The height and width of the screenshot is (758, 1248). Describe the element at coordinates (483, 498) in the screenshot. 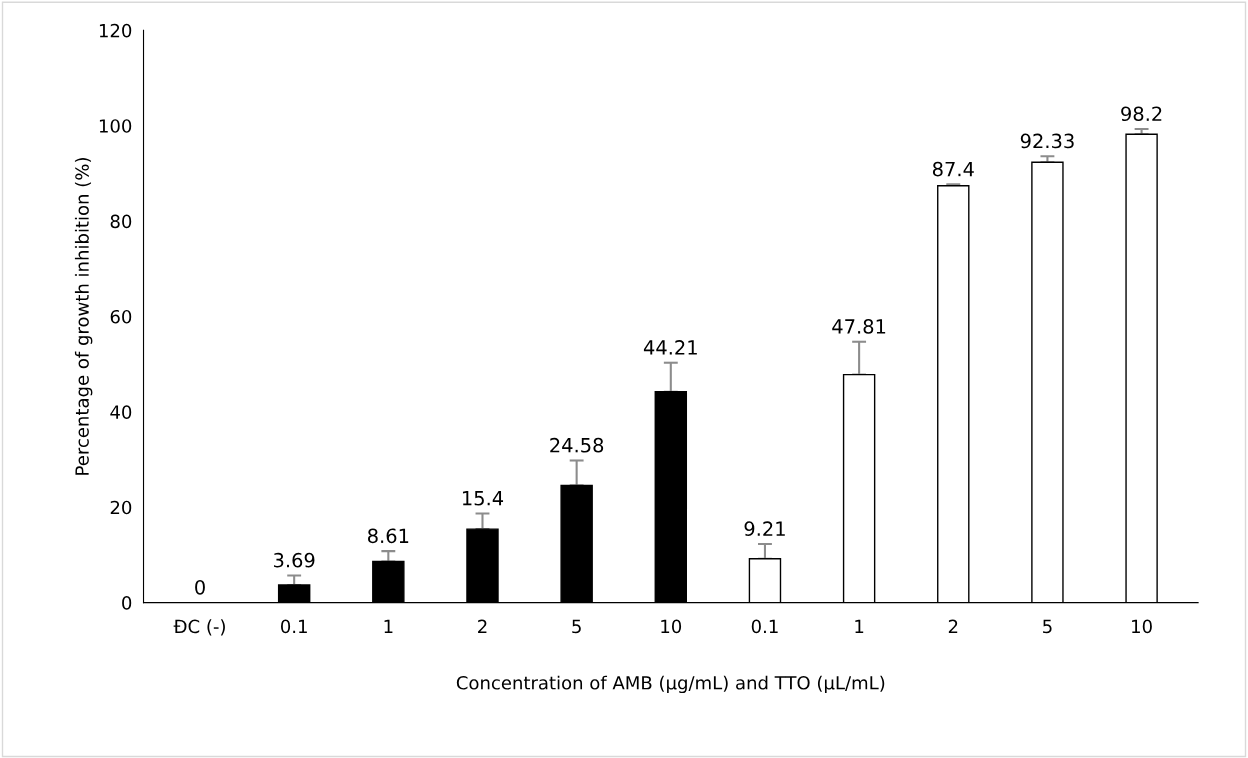

I see `data-label: 15.4` at that location.